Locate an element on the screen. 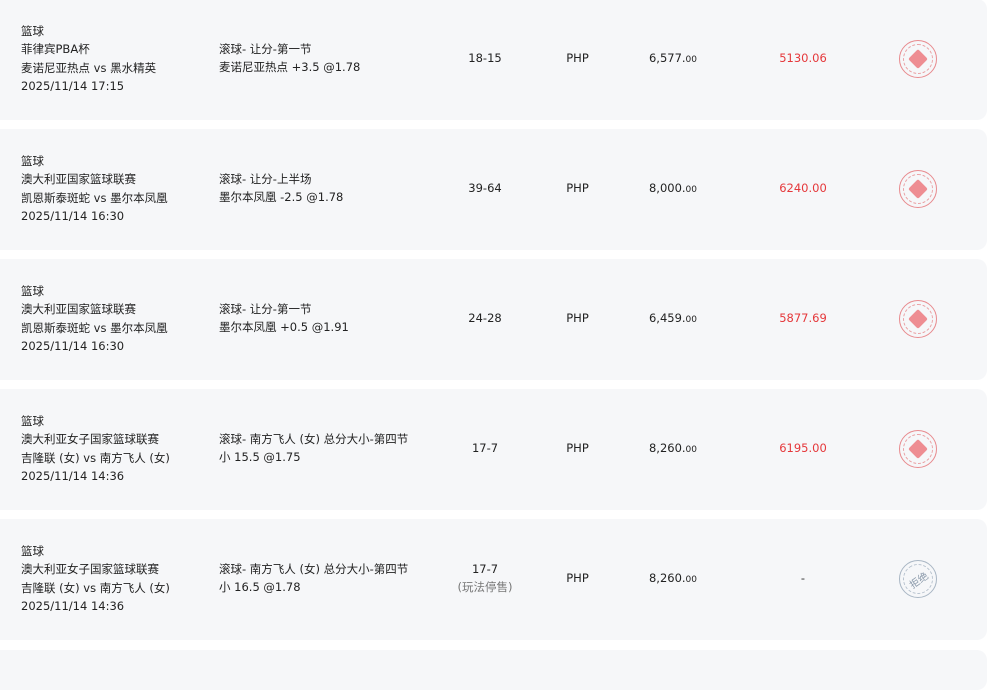 This screenshot has height=690, width=987. rejected-stamp-icon: 拒绝 is located at coordinates (918, 579).